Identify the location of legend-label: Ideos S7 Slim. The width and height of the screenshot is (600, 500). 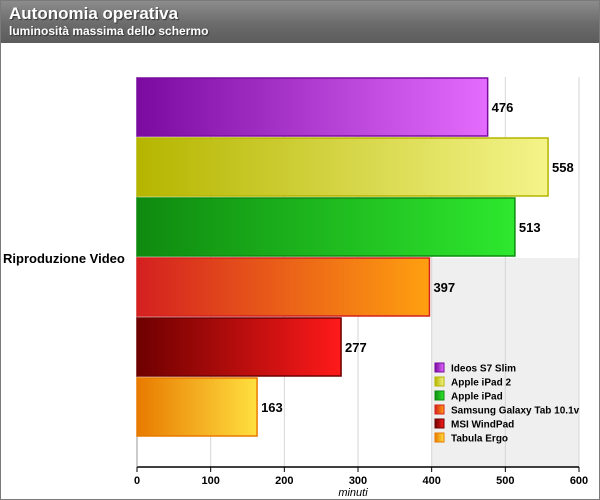
(483, 369).